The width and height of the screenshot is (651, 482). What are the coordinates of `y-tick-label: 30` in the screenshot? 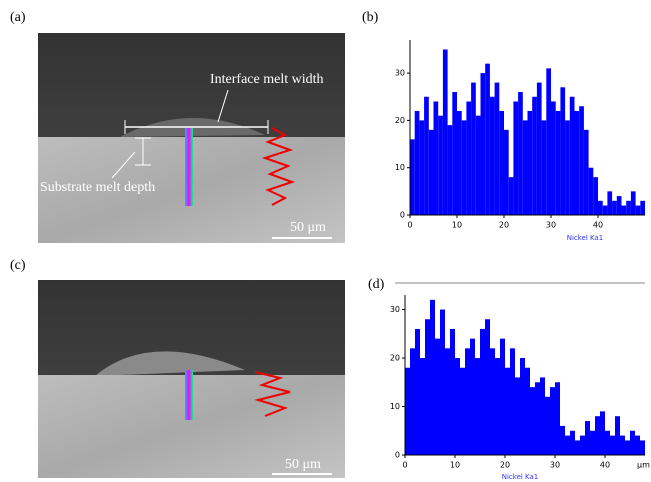 It's located at (400, 73).